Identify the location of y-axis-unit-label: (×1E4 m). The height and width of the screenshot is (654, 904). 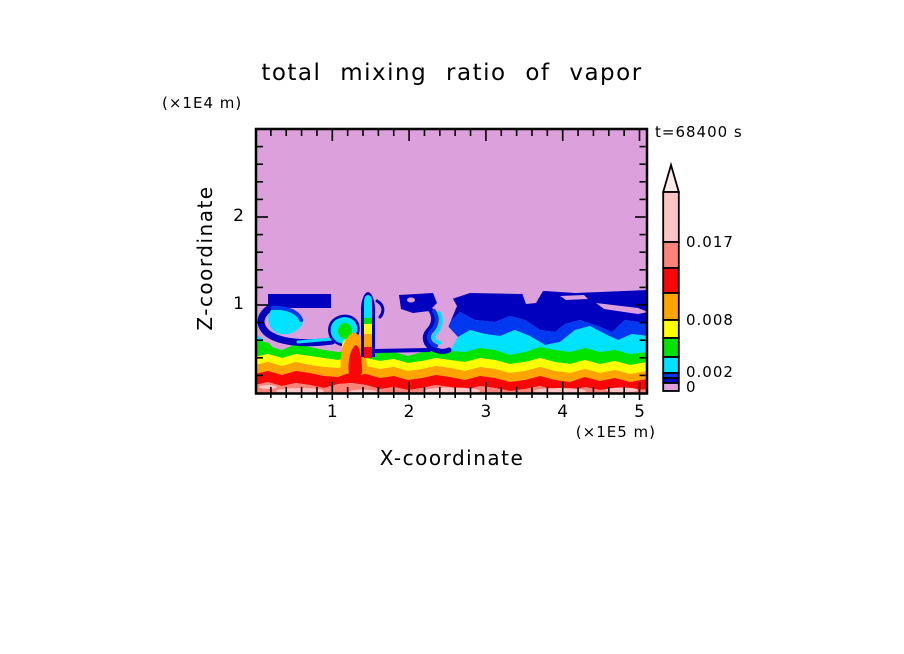
(202, 103).